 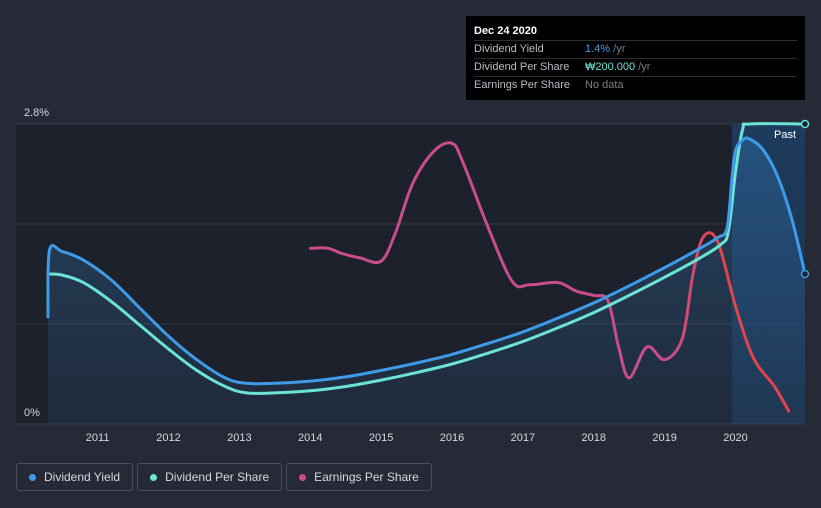 I want to click on tooltip-value: ₩200.000 /yr, so click(x=617, y=67).